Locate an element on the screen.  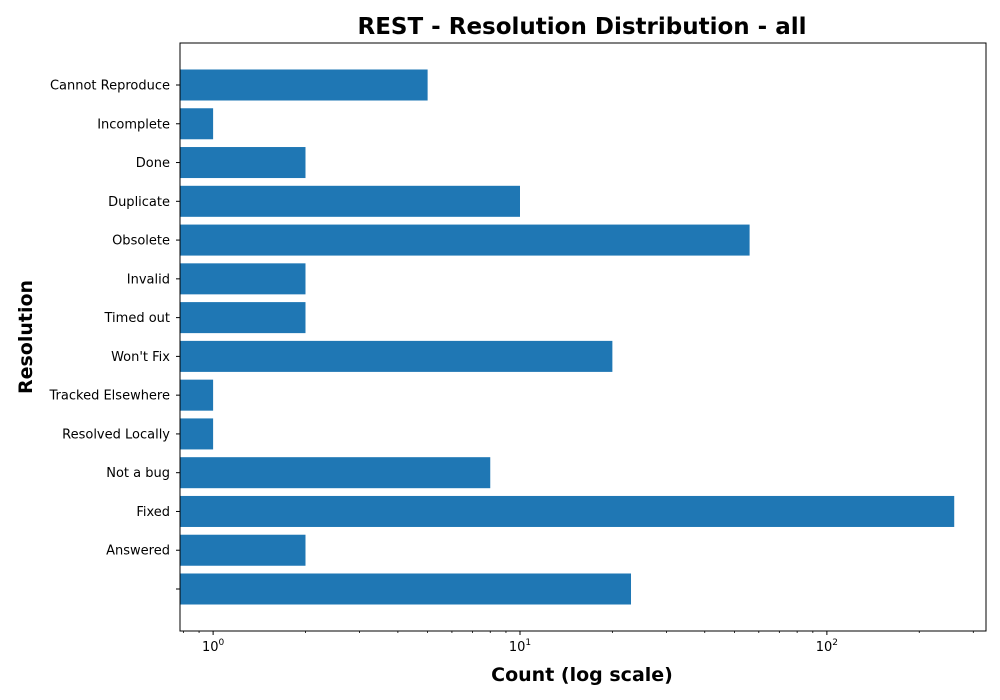
y-tick-label: Cannot Reproduce is located at coordinates (110, 86).